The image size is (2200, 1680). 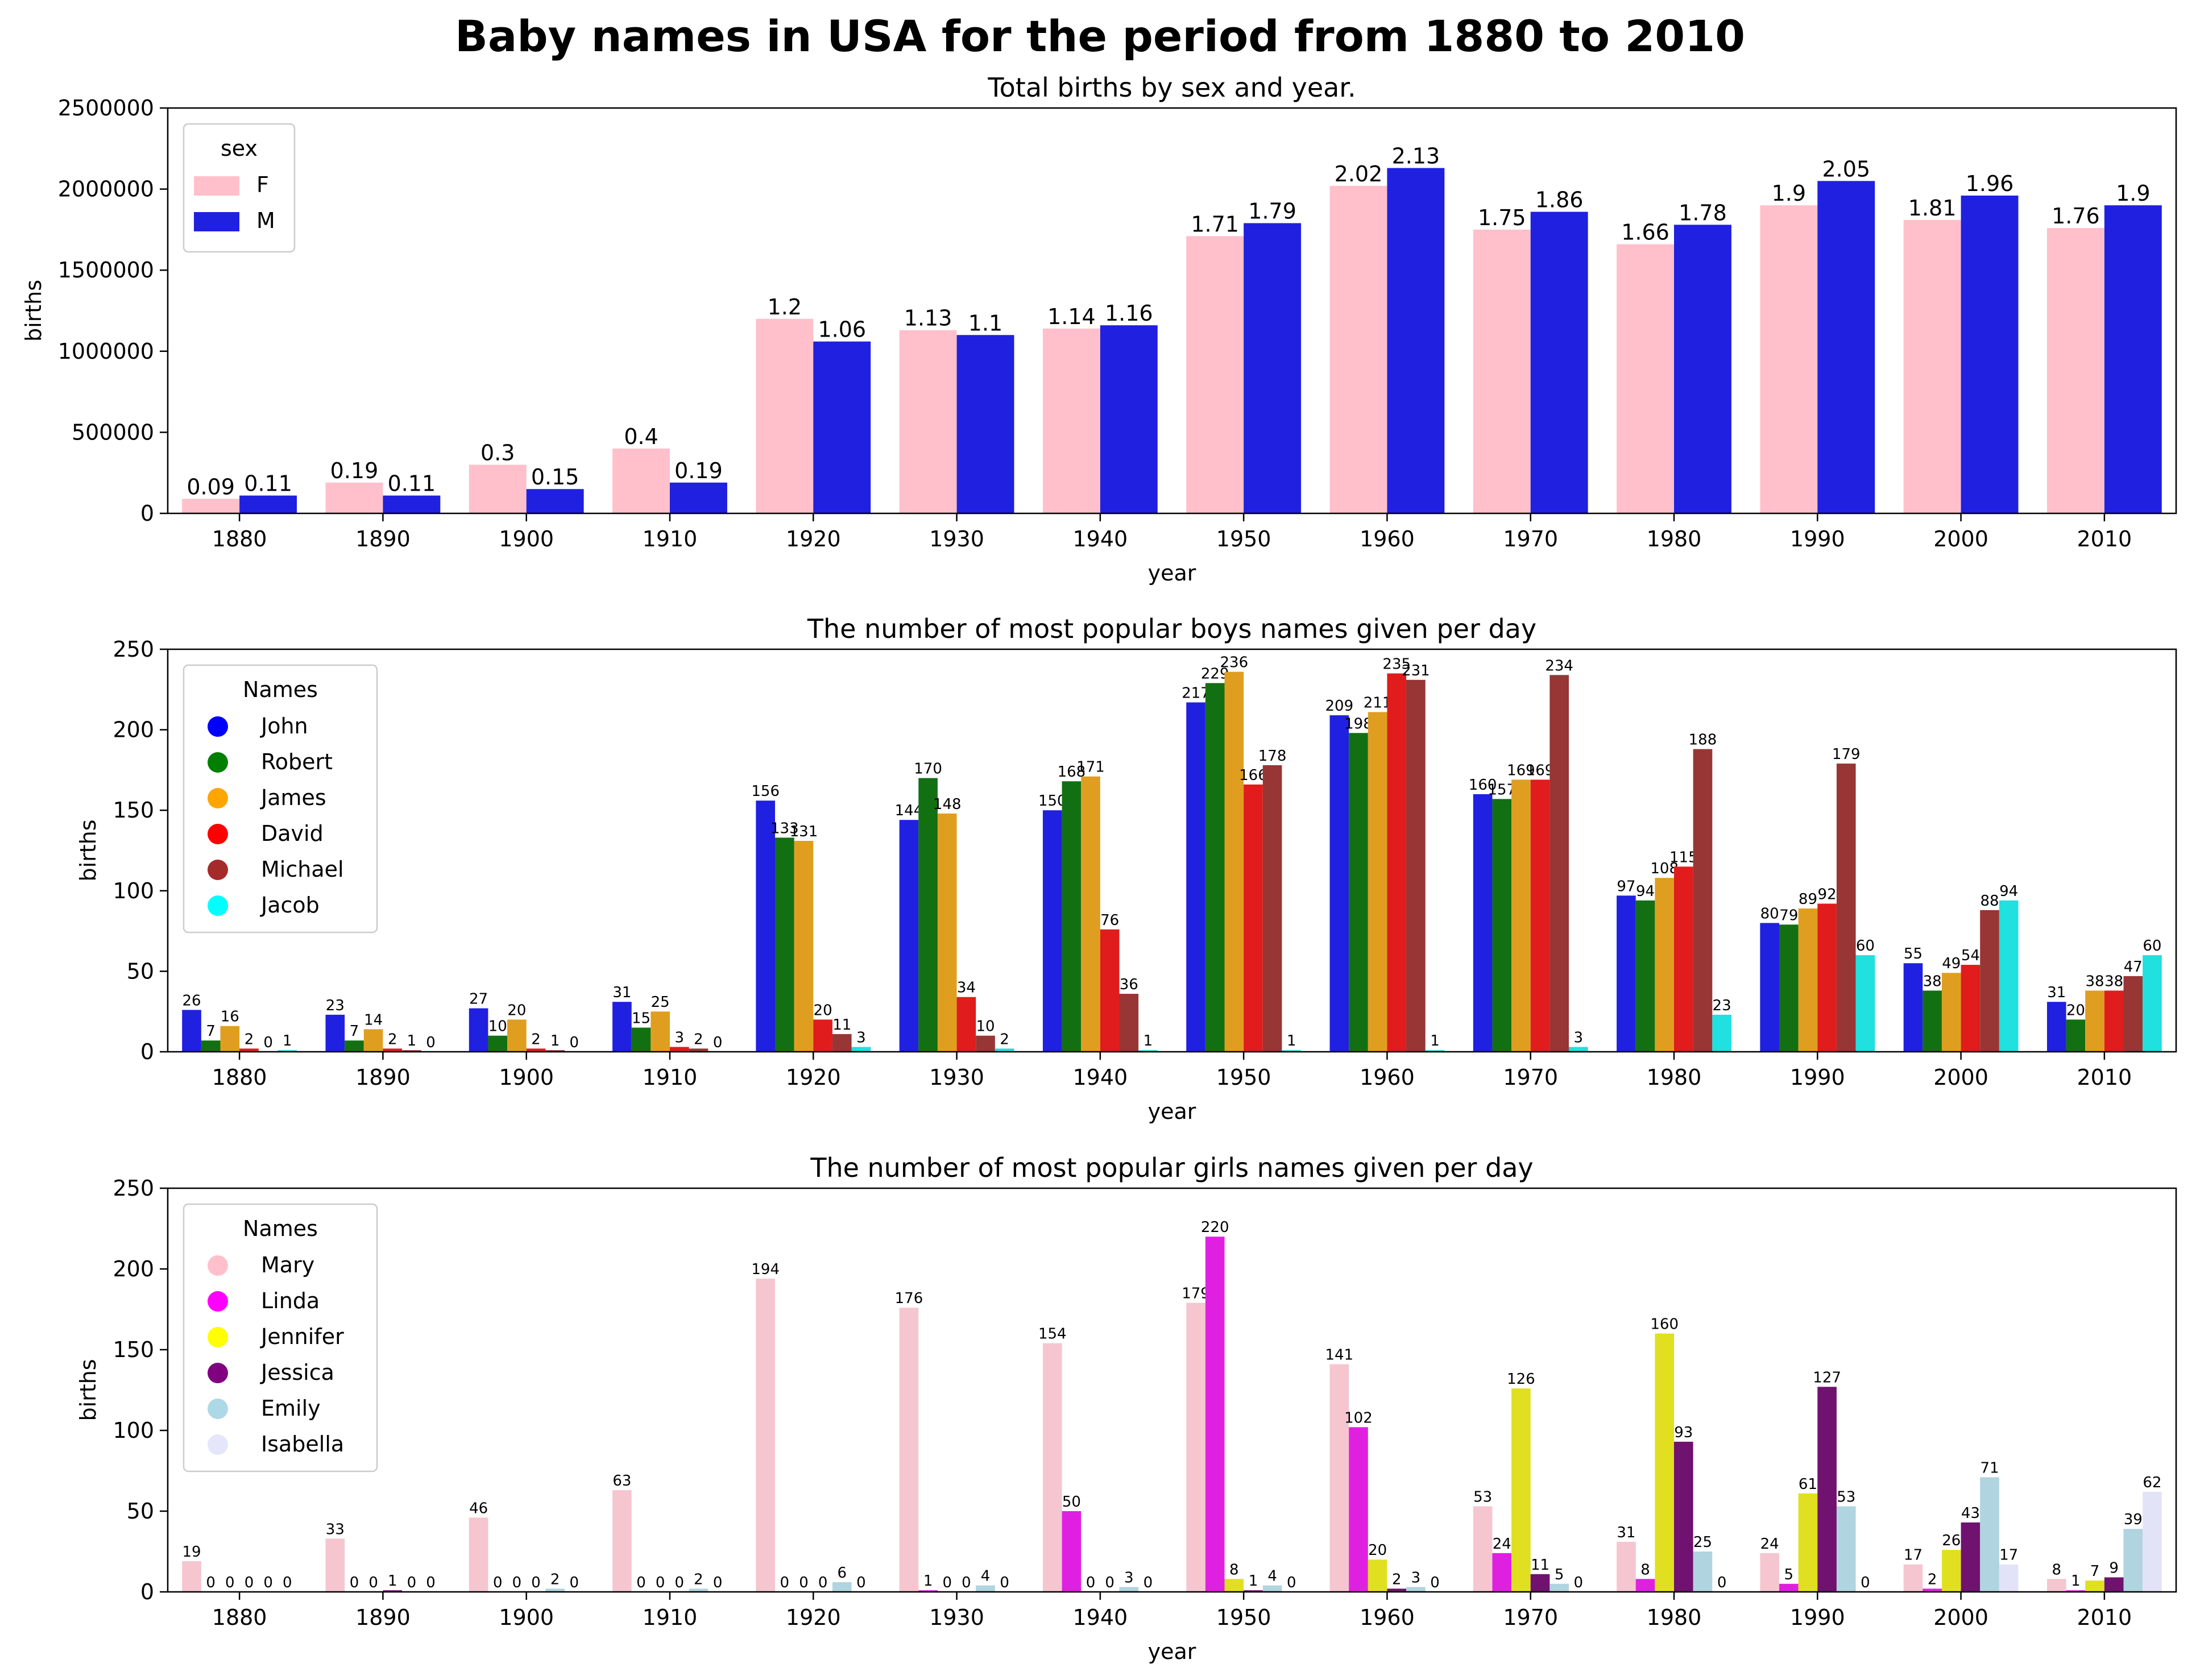 I want to click on data-label: 157, so click(x=1502, y=789).